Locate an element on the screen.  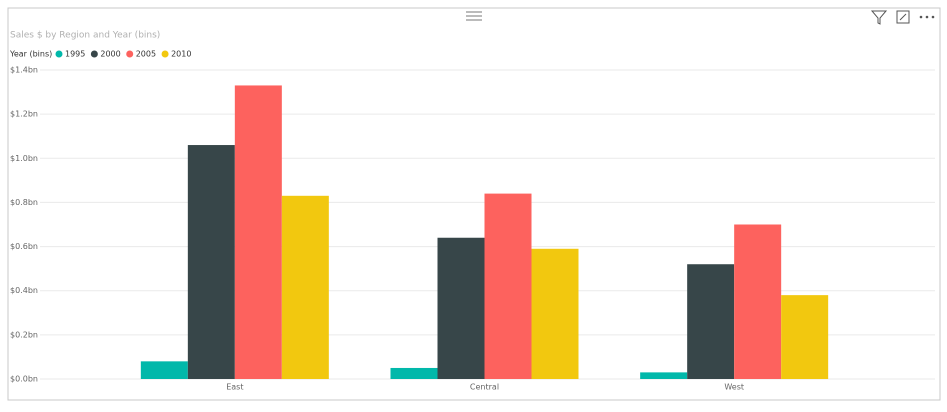
focus-icon is located at coordinates (903, 17).